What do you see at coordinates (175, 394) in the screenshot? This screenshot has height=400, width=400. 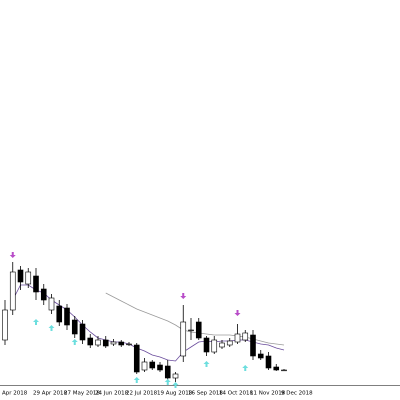 I see `x-tick-label: 19 Aug 2018` at bounding box center [175, 394].